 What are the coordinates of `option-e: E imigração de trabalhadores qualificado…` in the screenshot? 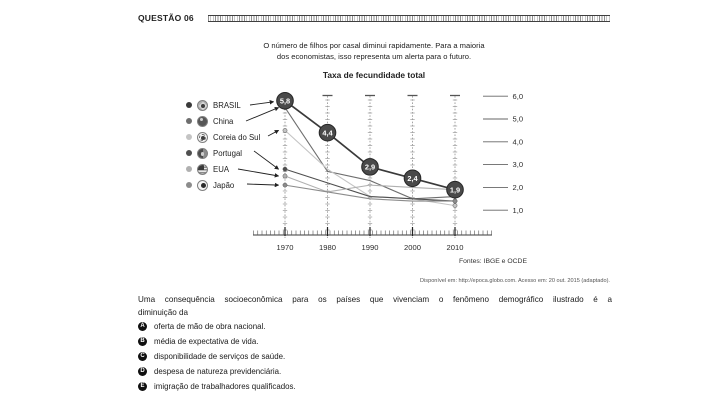 It's located at (217, 386).